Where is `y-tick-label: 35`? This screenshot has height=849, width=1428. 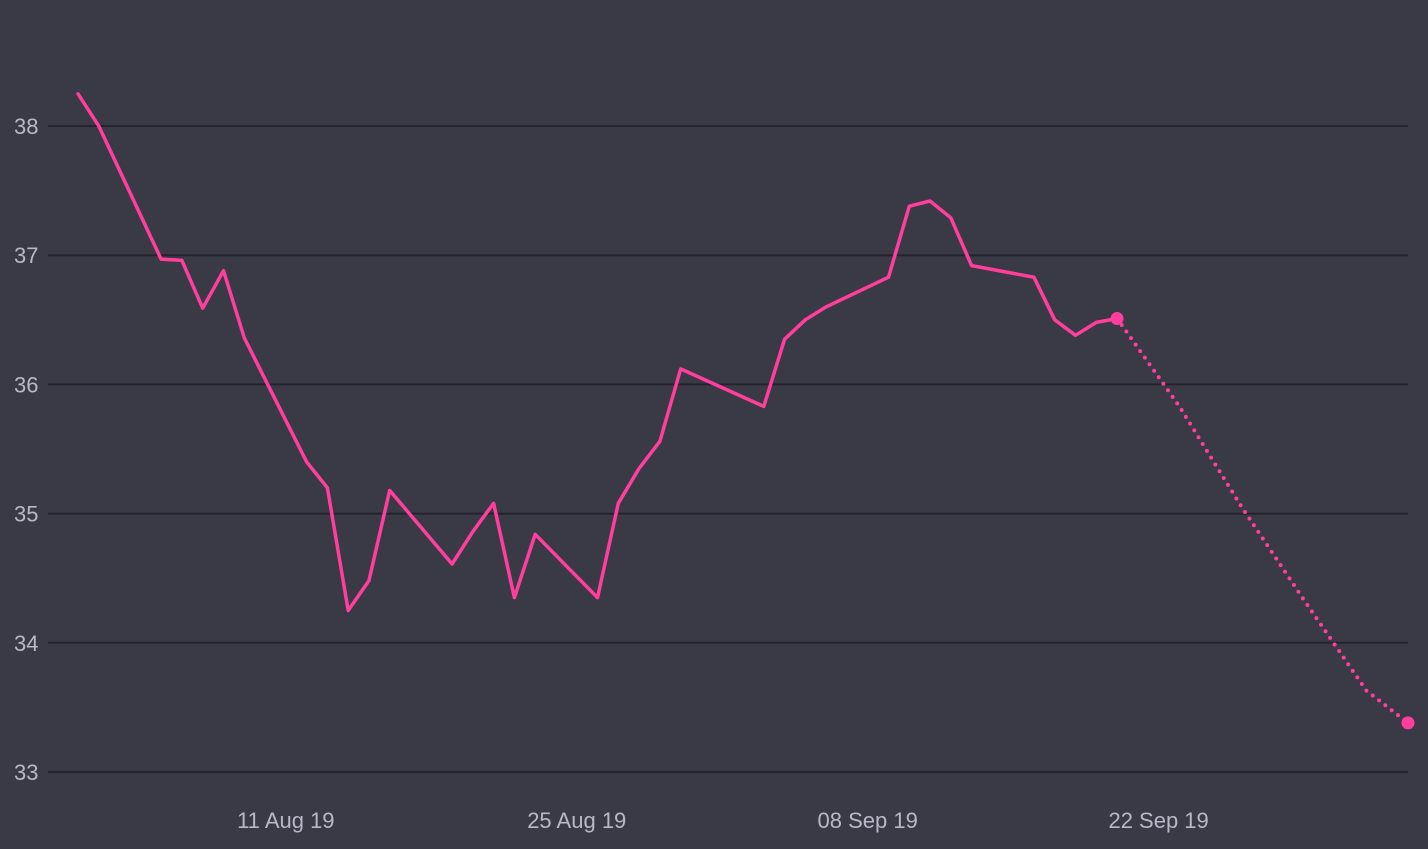
y-tick-label: 35 is located at coordinates (26, 514).